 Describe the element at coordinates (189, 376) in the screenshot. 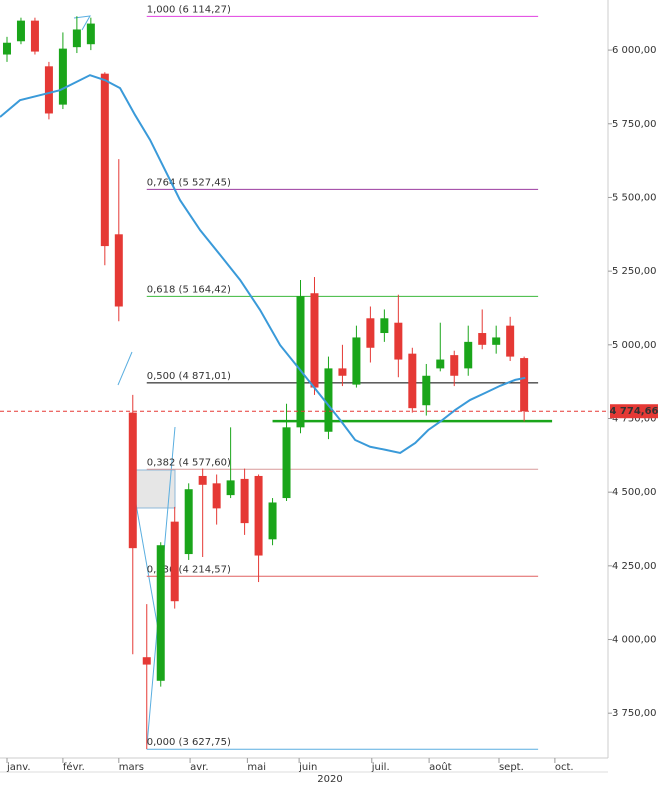

I see `fib-label: 0,500 (4 871,01)` at that location.